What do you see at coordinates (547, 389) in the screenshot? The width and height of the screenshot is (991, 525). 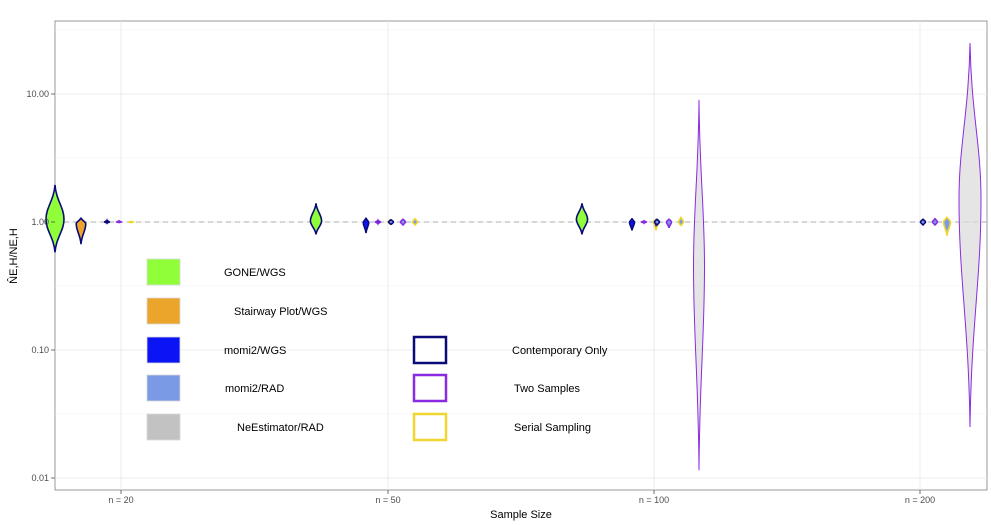 I see `legend-sampling-label: Two Samples` at bounding box center [547, 389].